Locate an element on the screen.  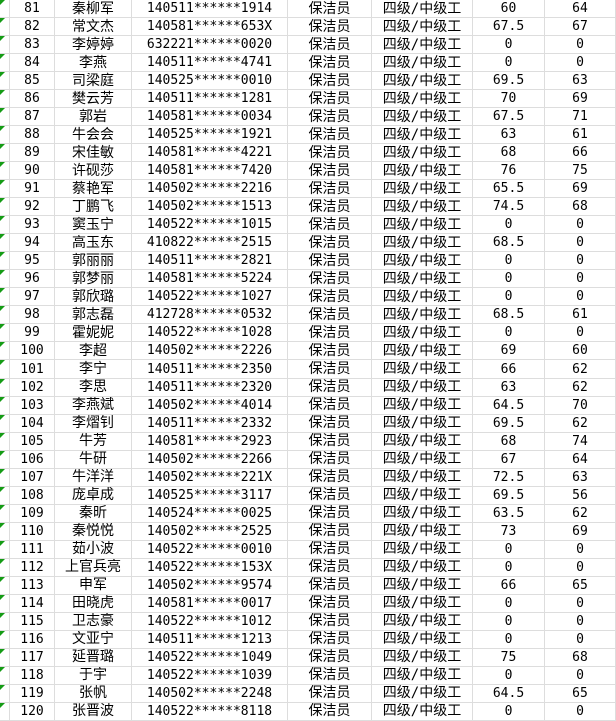
name-cell: 牛洋洋 is located at coordinates (93, 477).